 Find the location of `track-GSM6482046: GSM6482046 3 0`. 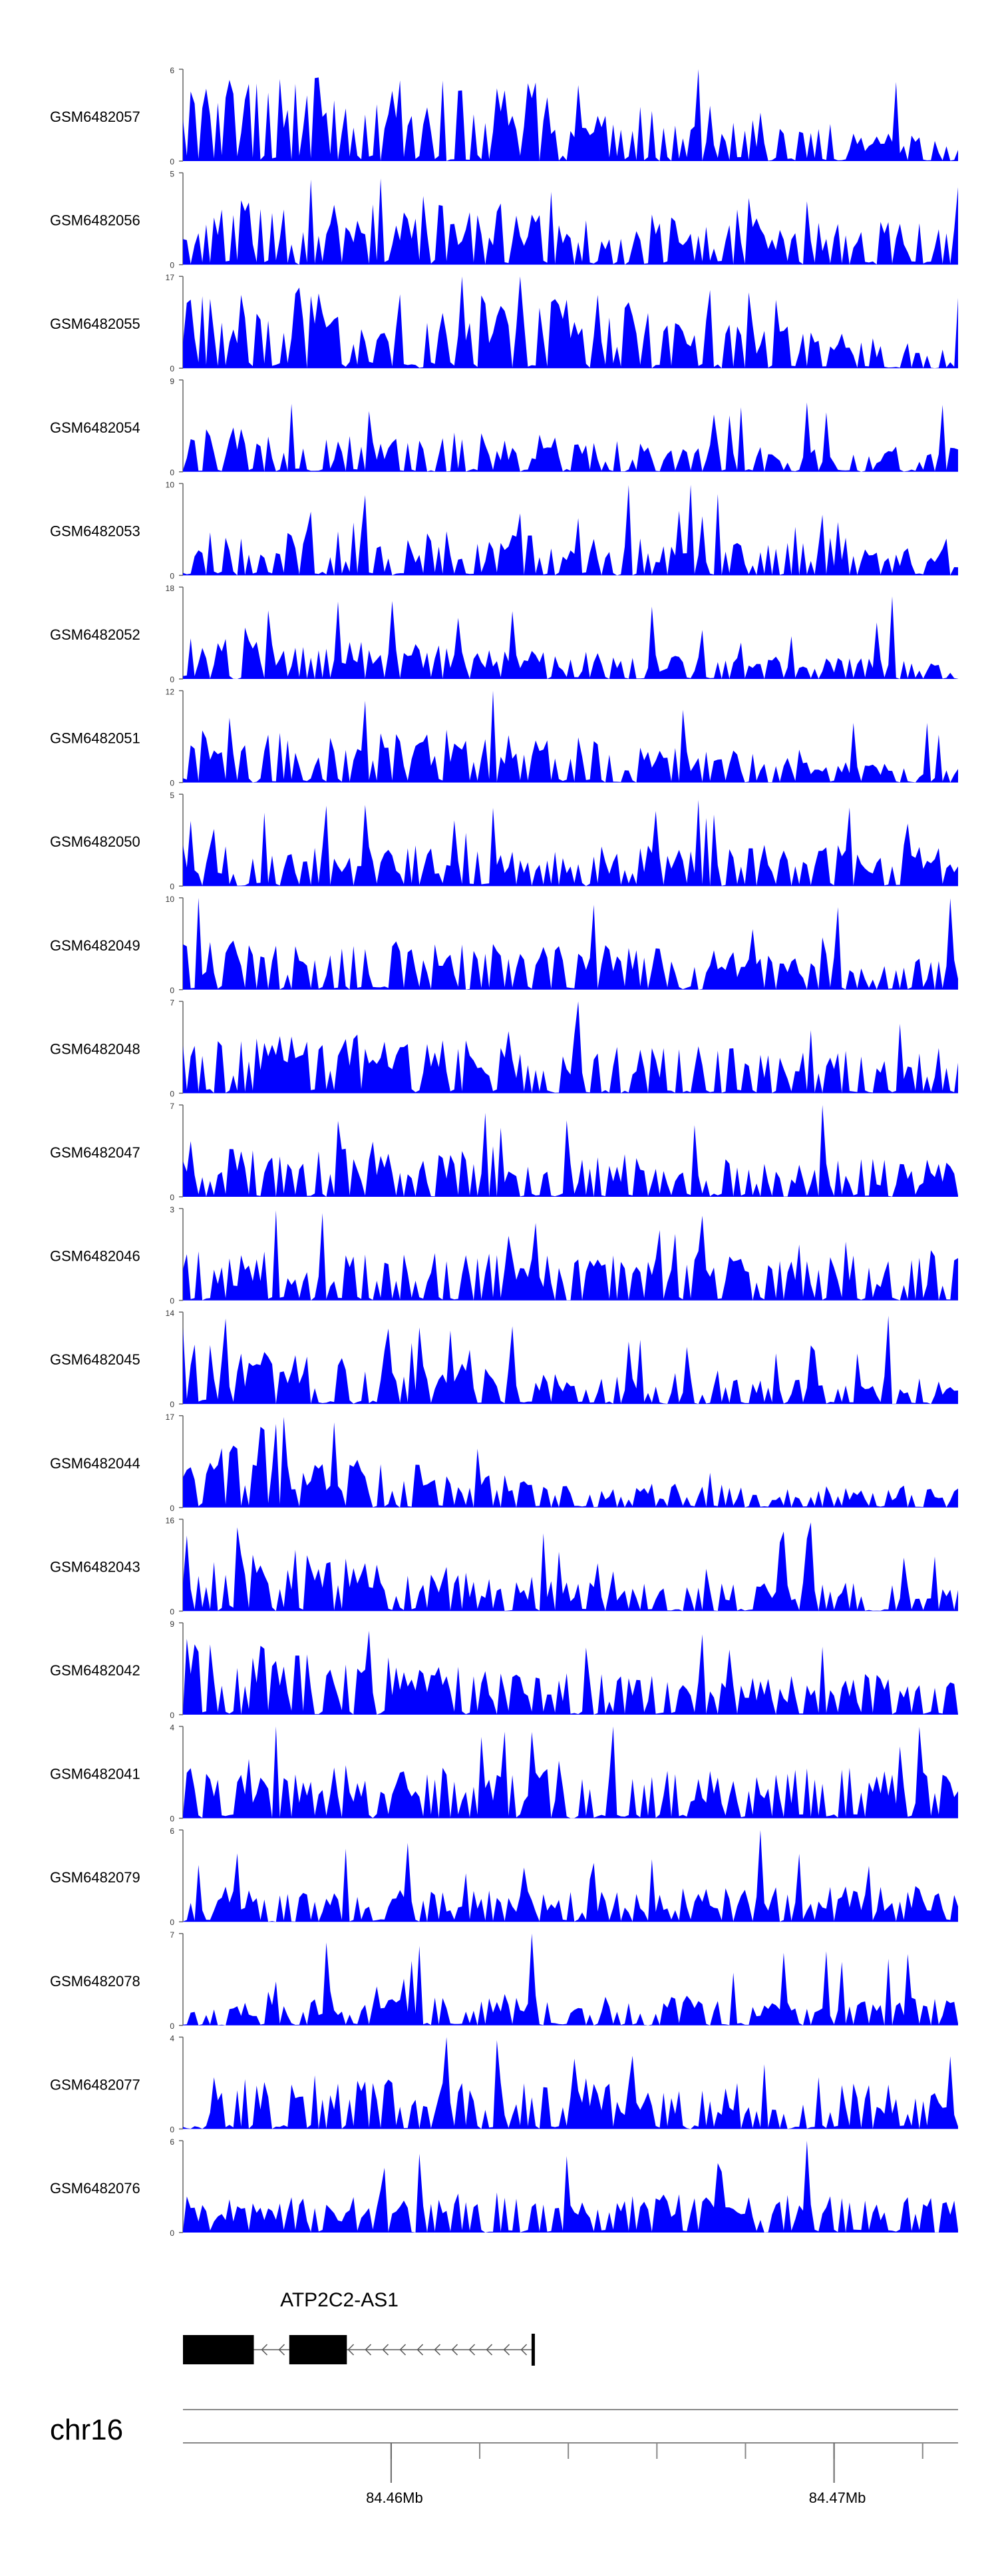

track-GSM6482046: GSM6482046 3 0 is located at coordinates (504, 1255).